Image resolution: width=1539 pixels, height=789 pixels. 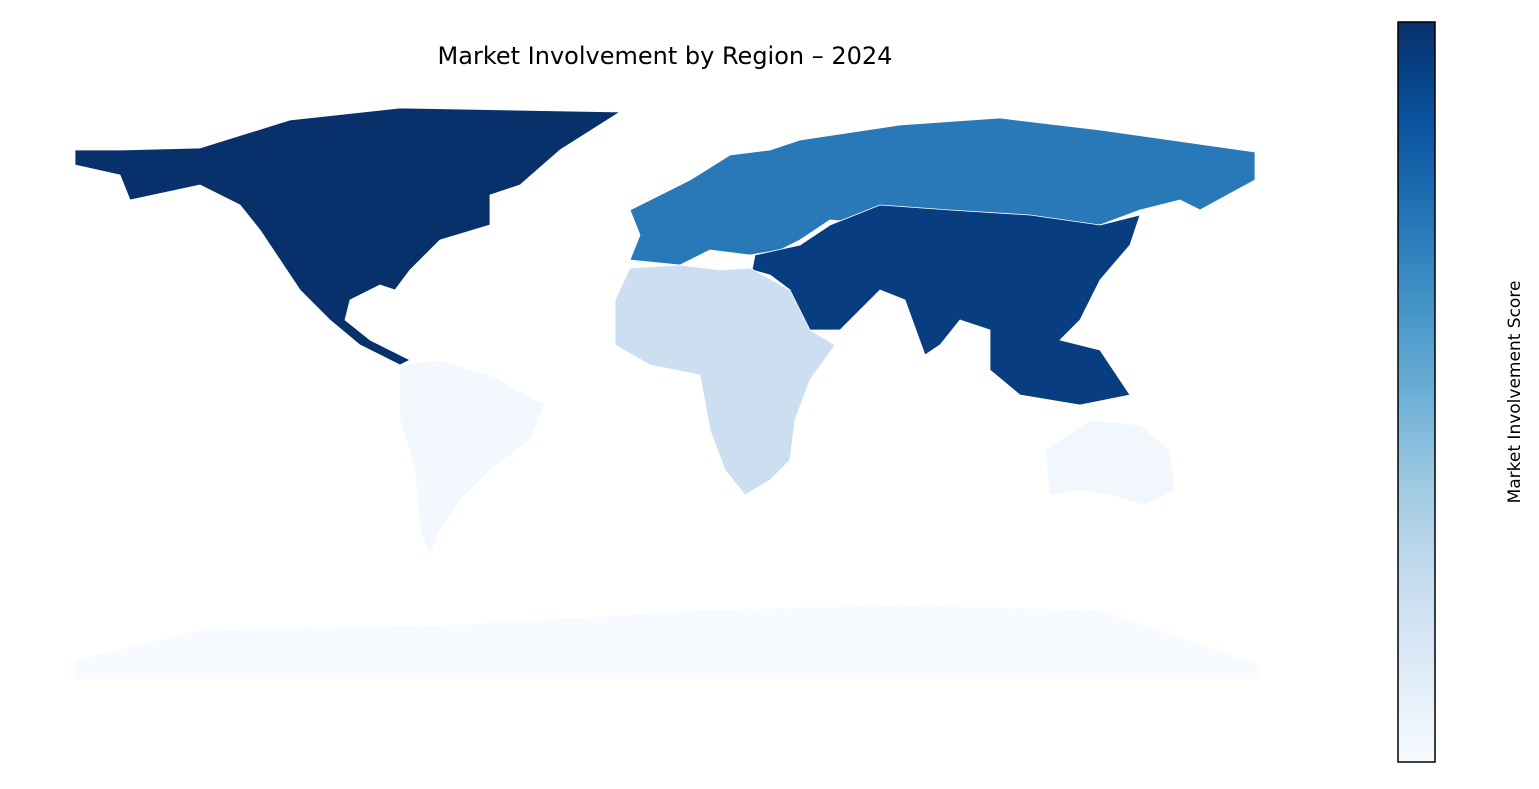 What do you see at coordinates (665, 56) in the screenshot?
I see `chart-title: Market Involvement by Region – 2024` at bounding box center [665, 56].